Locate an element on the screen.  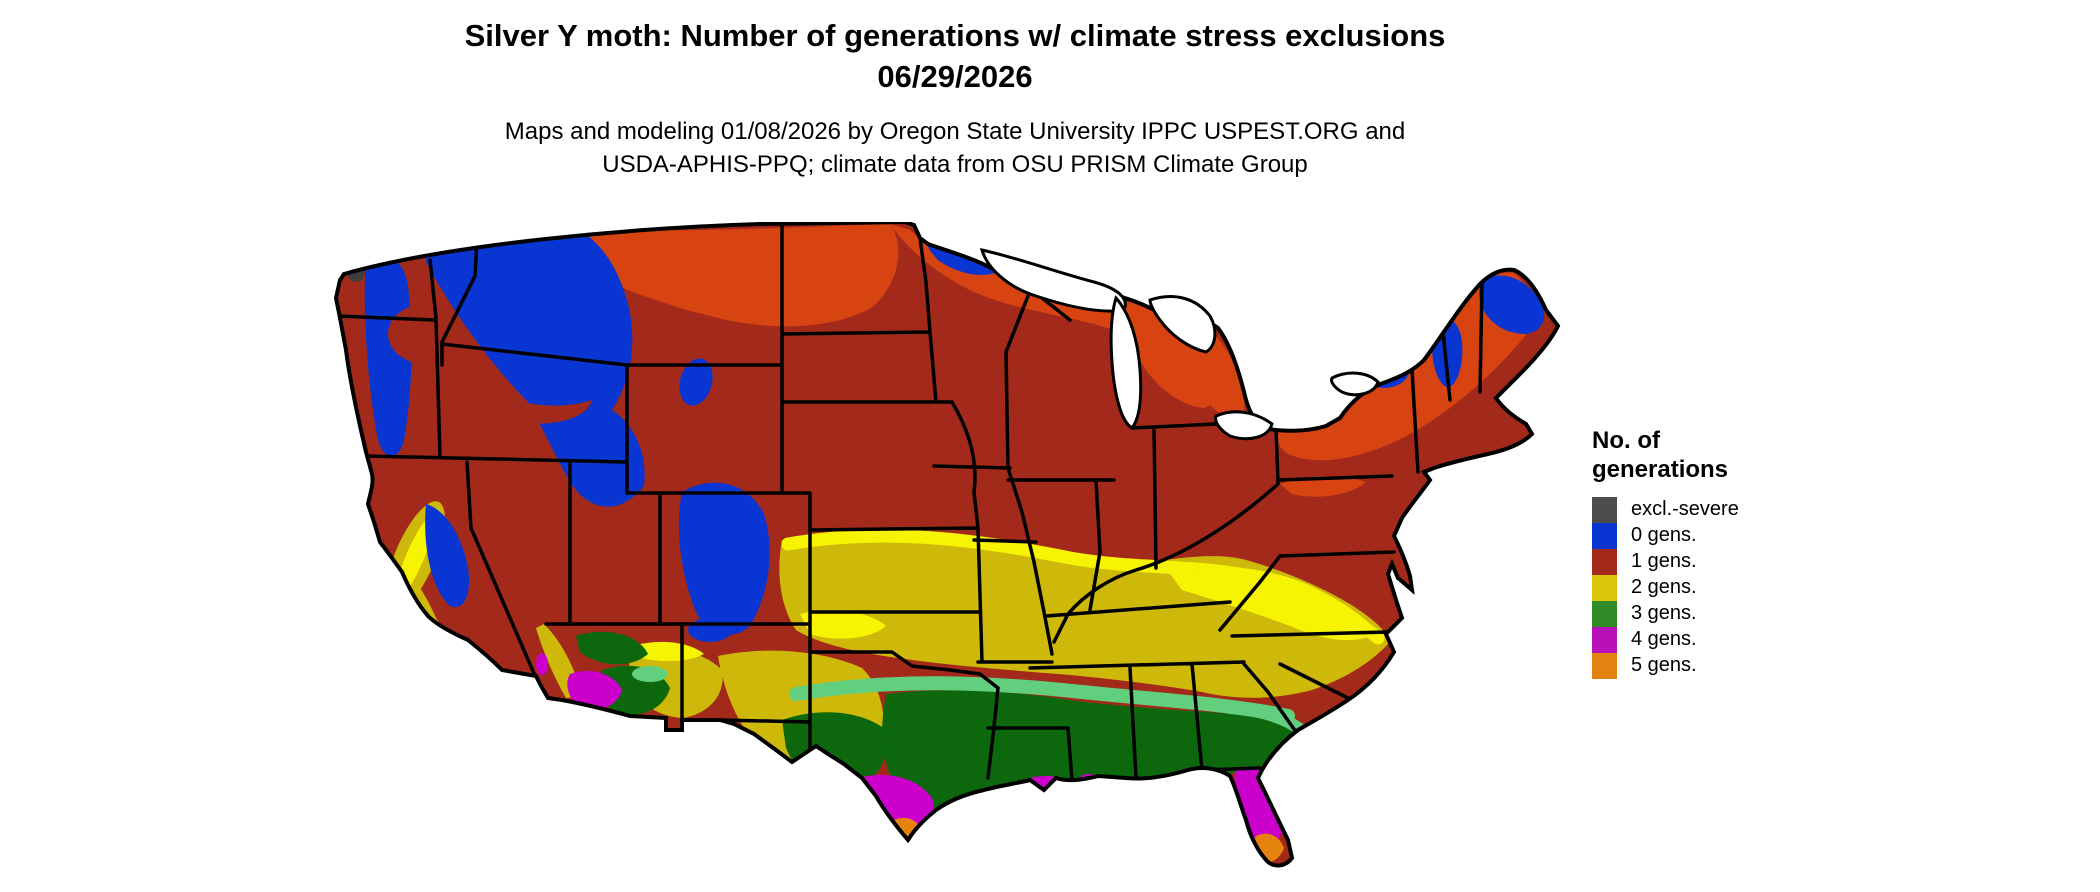
page-title-date: 06/29/2026 is located at coordinates (955, 76).